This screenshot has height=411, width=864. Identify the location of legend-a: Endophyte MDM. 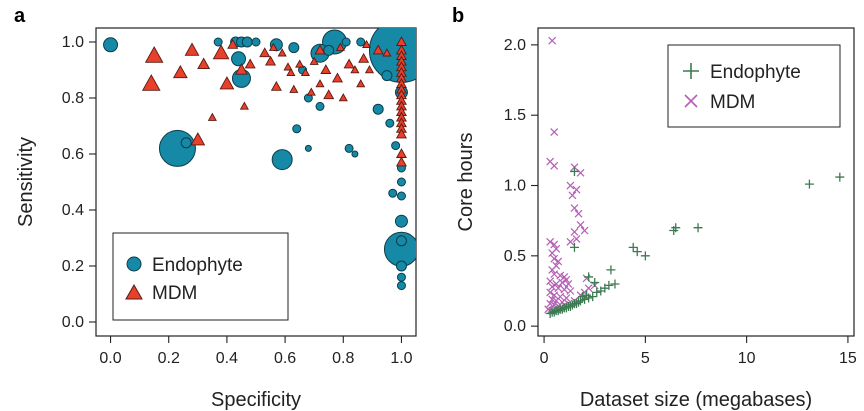
(200, 276).